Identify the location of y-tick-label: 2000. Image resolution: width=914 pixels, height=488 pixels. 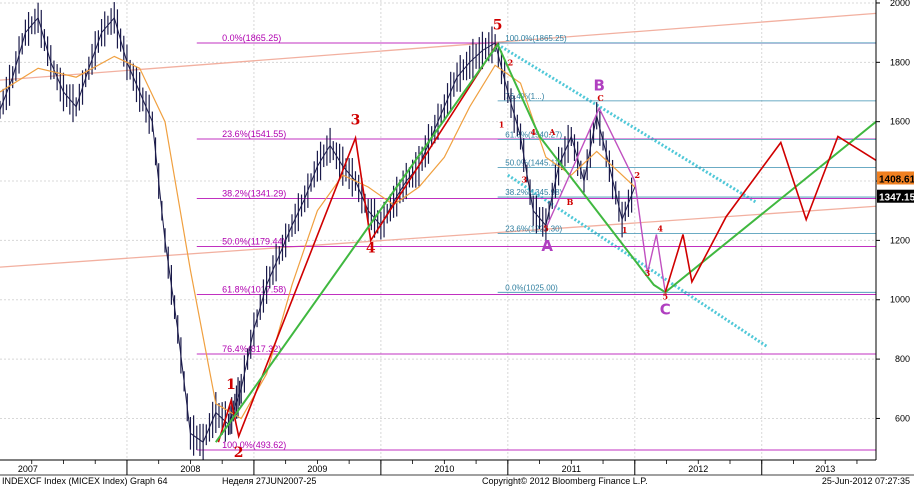
(900, 4).